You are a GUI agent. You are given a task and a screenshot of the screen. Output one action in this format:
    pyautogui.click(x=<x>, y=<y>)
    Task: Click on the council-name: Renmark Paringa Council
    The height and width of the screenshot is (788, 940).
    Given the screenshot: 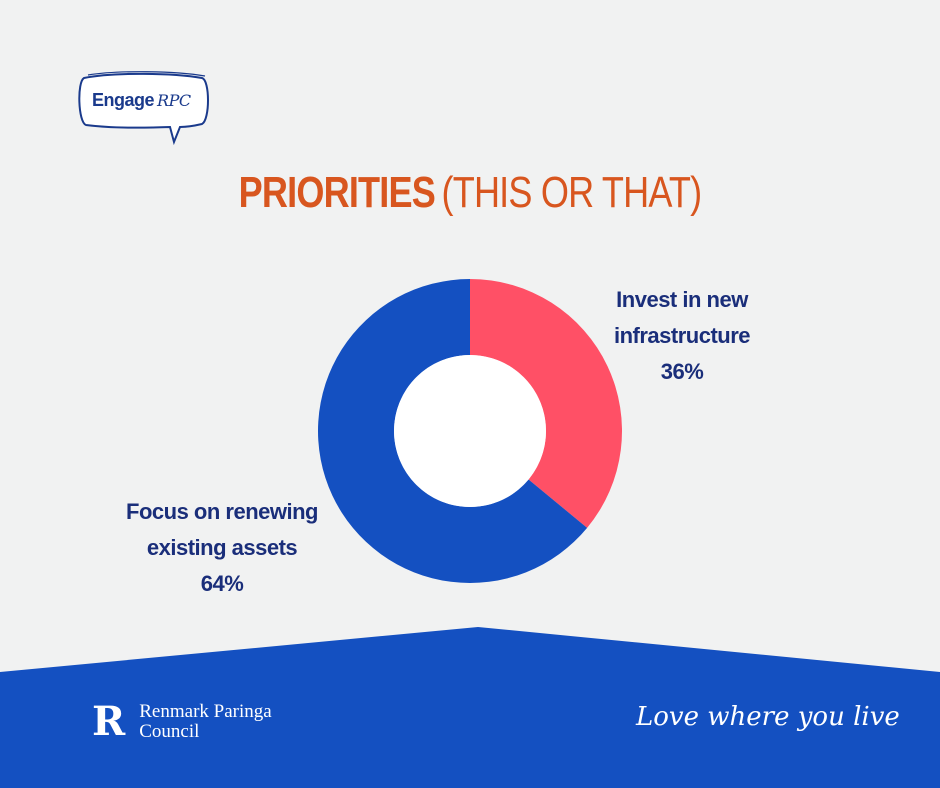 What is the action you would take?
    pyautogui.click(x=205, y=722)
    